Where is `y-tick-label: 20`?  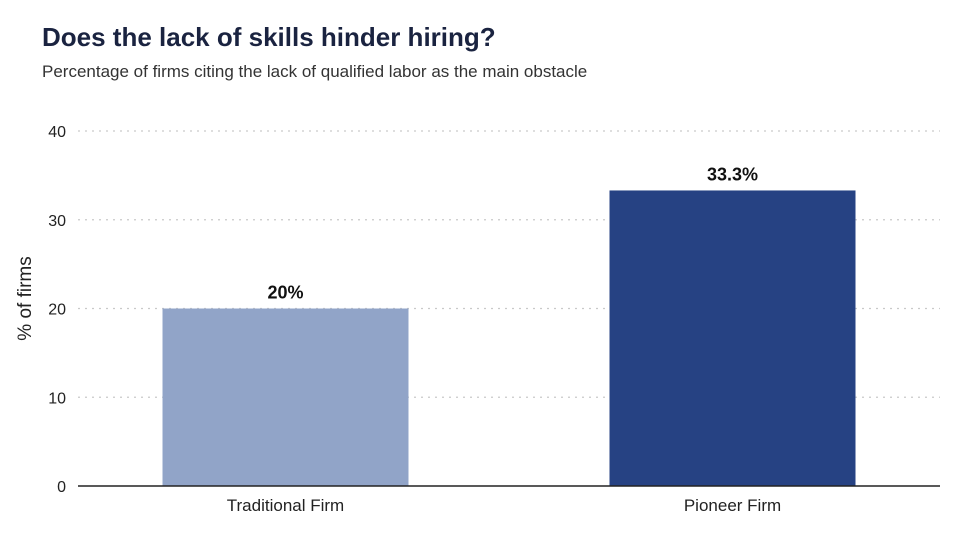 y-tick-label: 20 is located at coordinates (57, 310).